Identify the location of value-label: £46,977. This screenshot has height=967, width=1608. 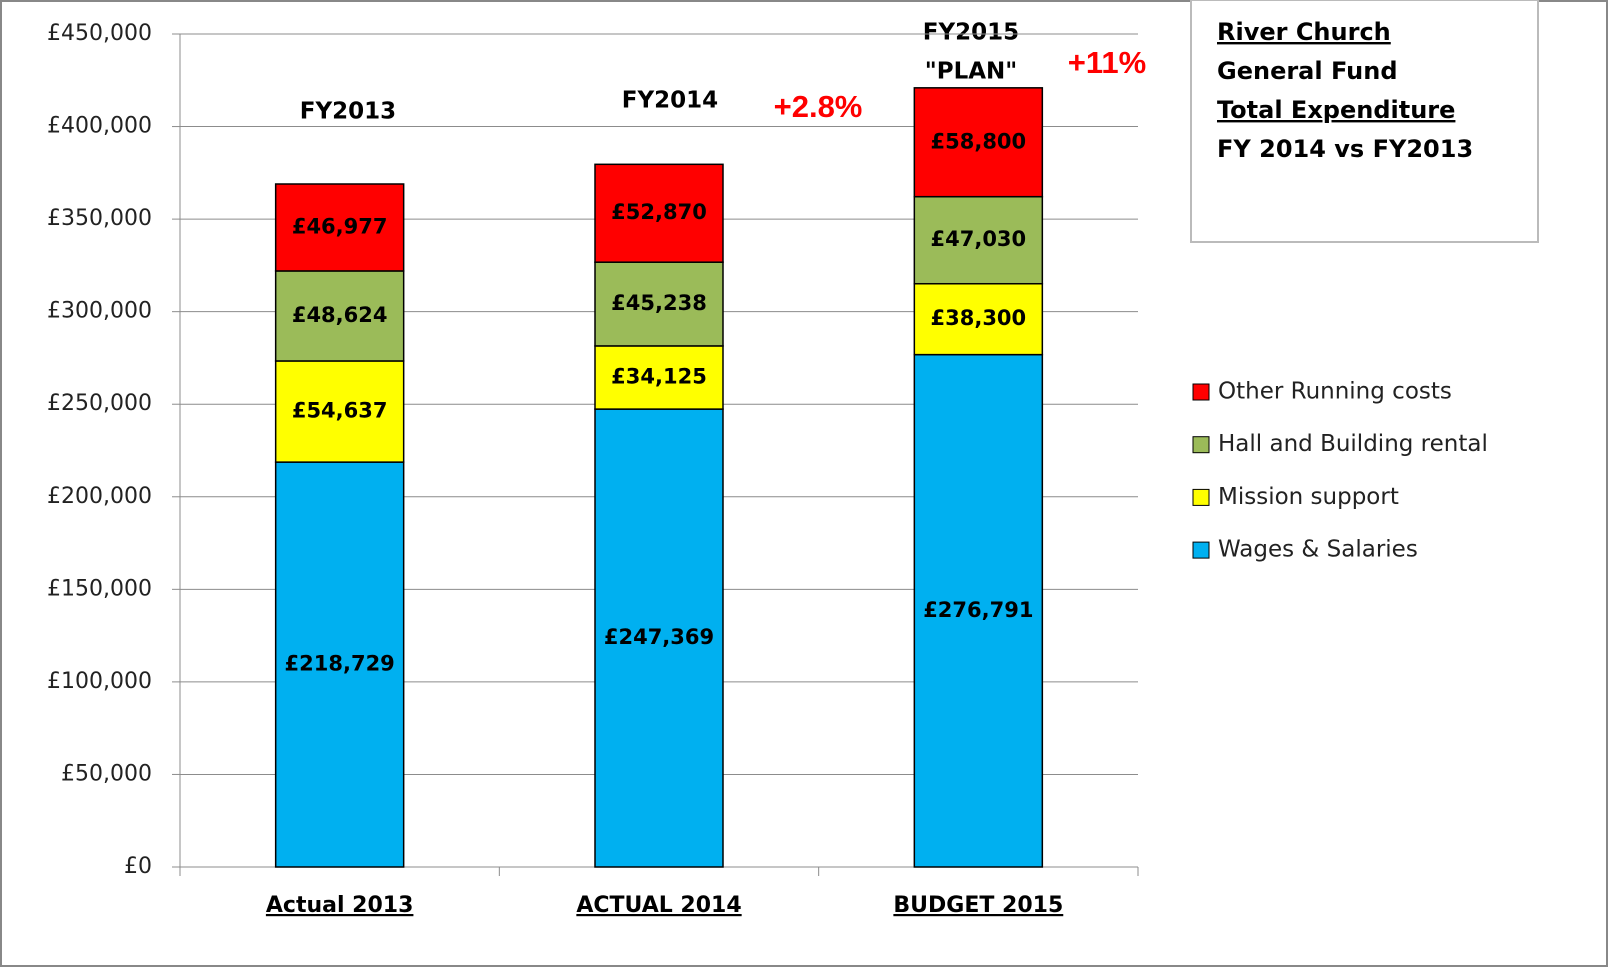
(340, 226).